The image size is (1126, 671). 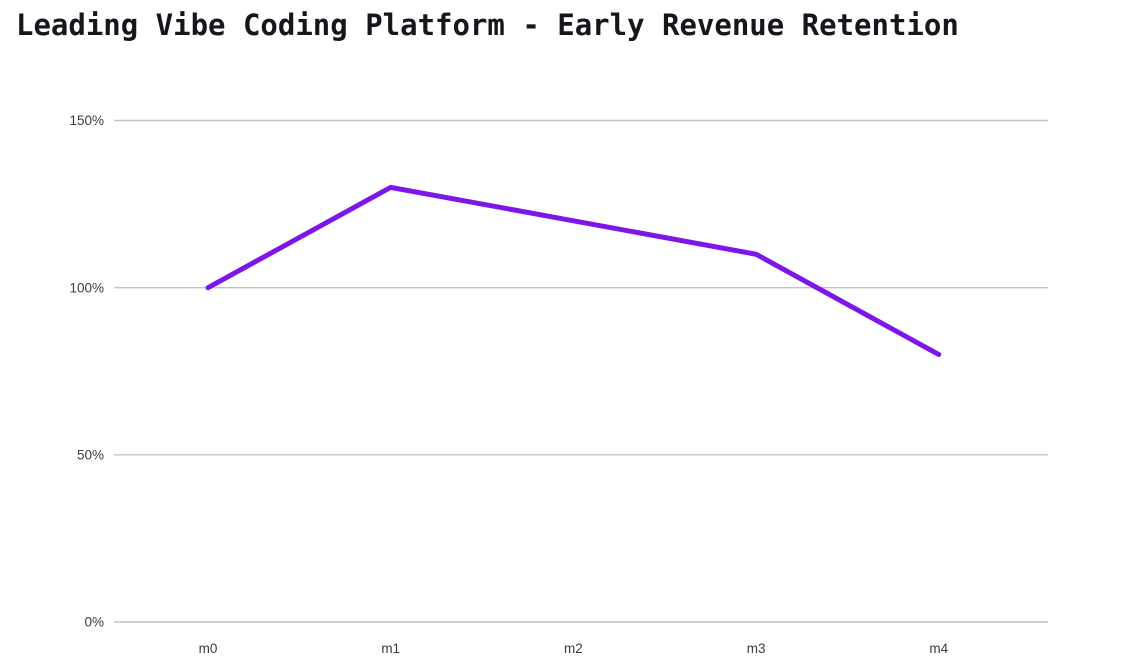 What do you see at coordinates (573, 648) in the screenshot?
I see `x-tick-label: m2` at bounding box center [573, 648].